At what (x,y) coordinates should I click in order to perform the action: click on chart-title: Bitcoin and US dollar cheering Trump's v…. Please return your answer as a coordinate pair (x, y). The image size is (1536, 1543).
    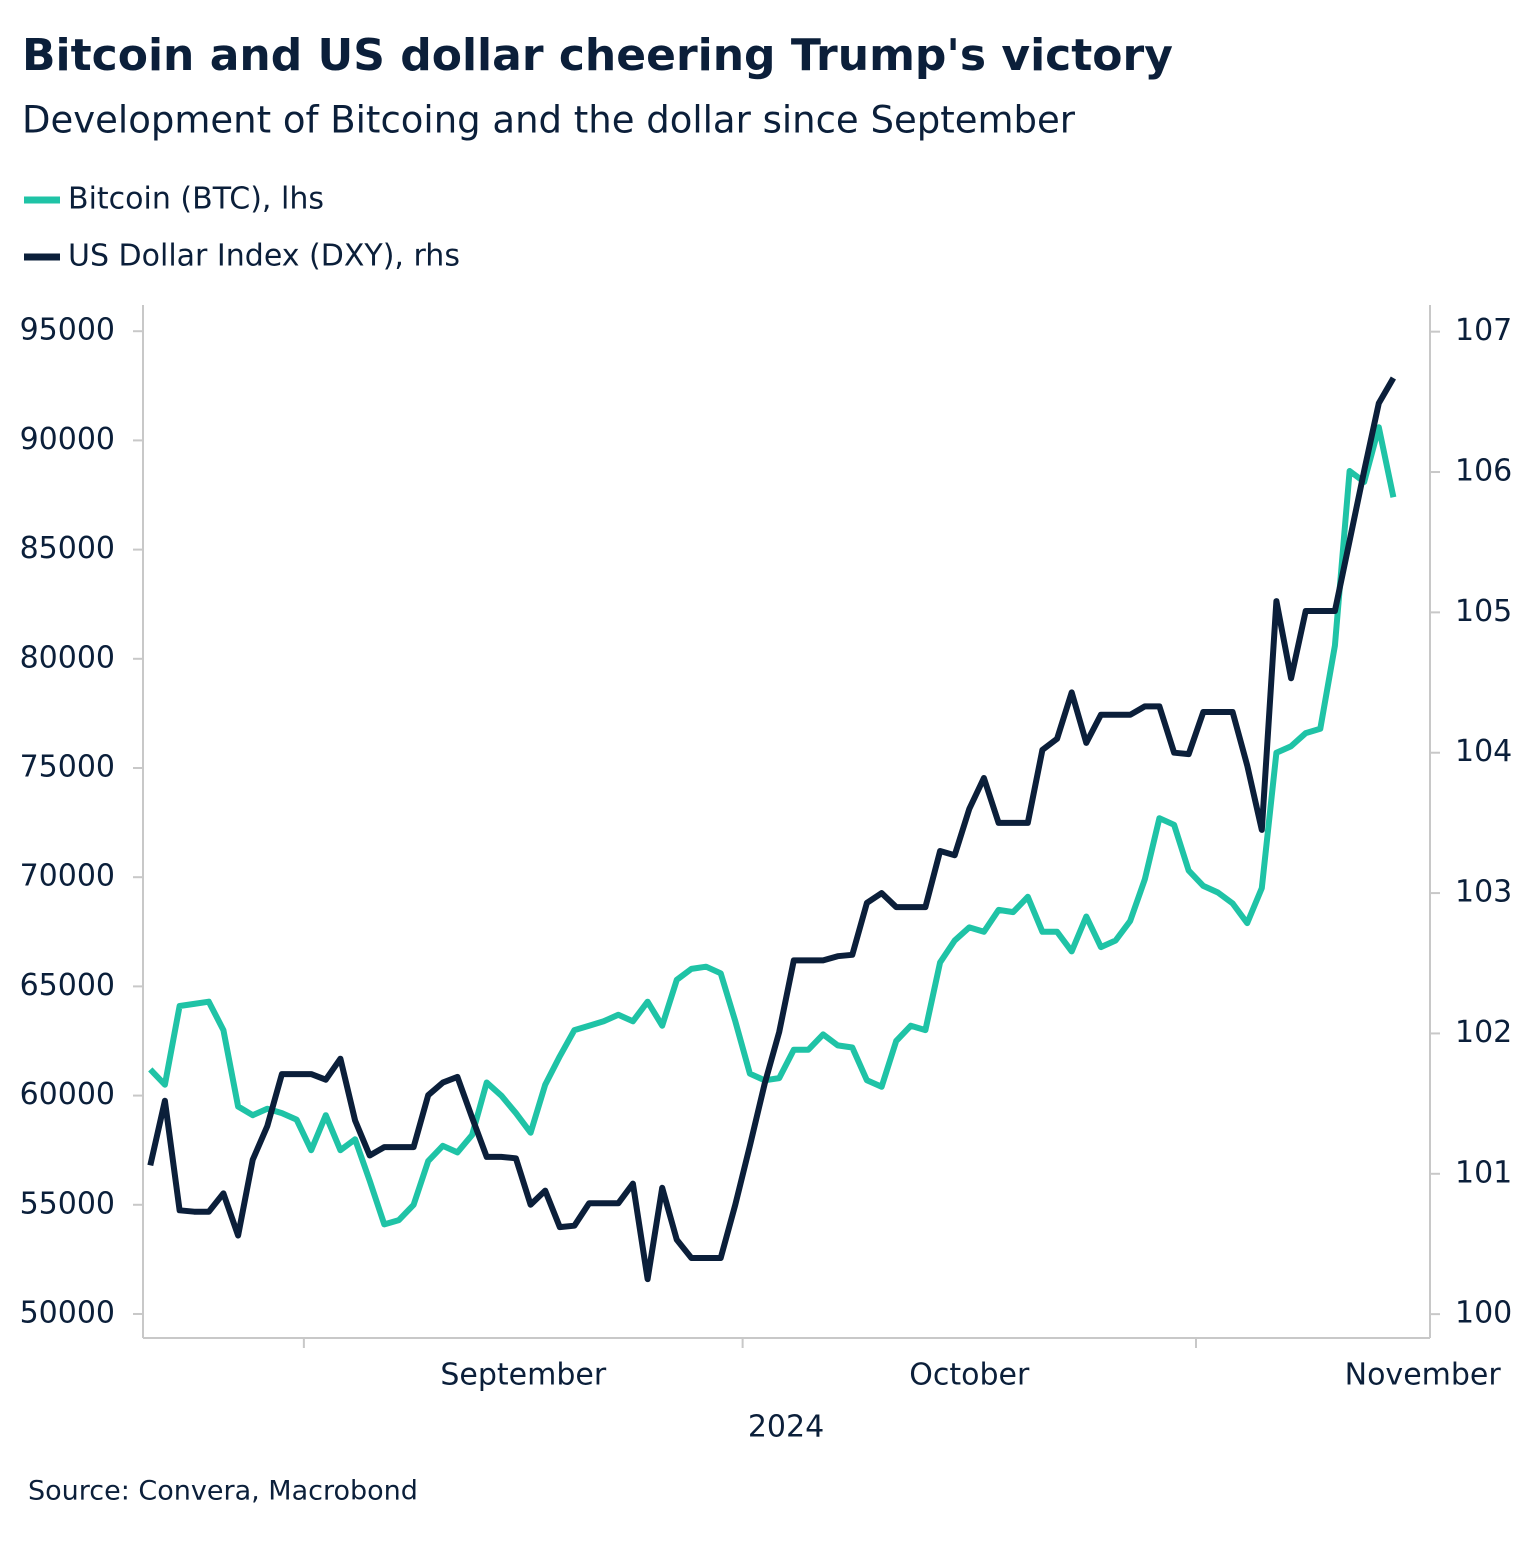
    Looking at the image, I should click on (597, 55).